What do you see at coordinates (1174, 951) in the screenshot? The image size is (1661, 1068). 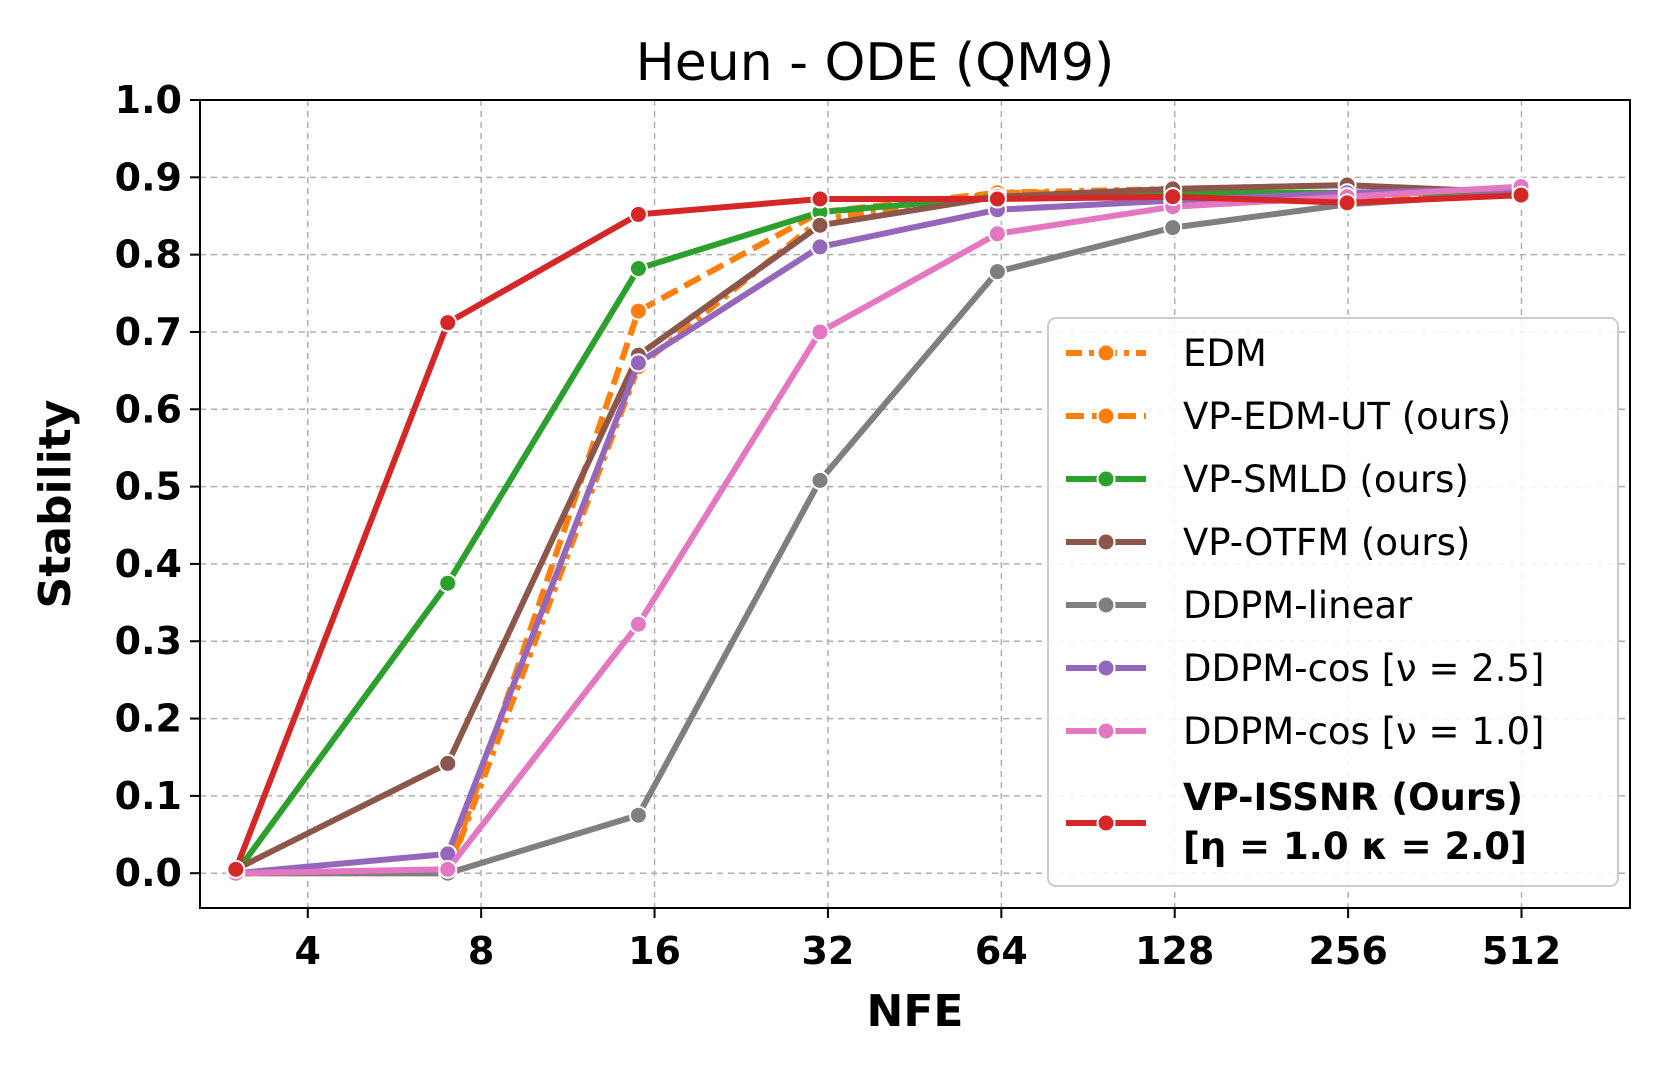 I see `x-tick-label: 128` at bounding box center [1174, 951].